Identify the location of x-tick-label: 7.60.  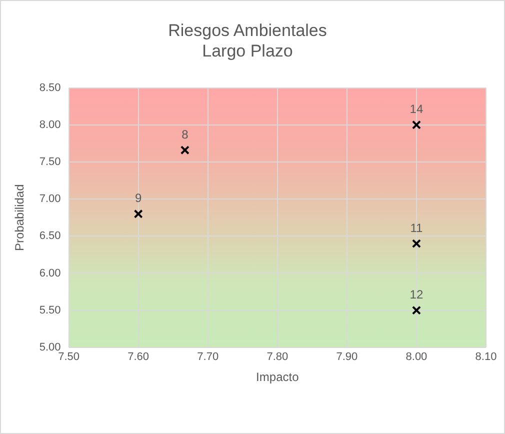
(139, 357).